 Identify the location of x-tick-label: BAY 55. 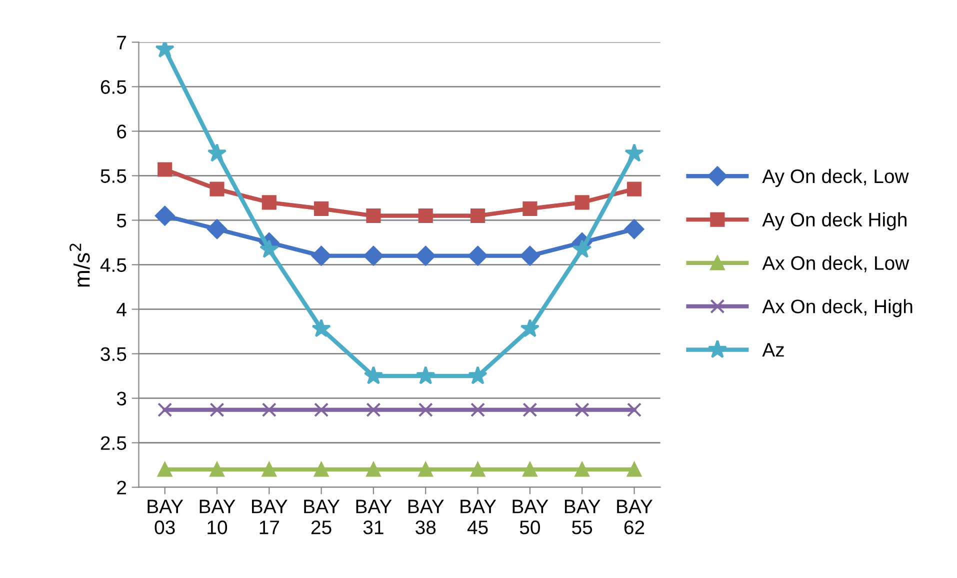
(582, 517).